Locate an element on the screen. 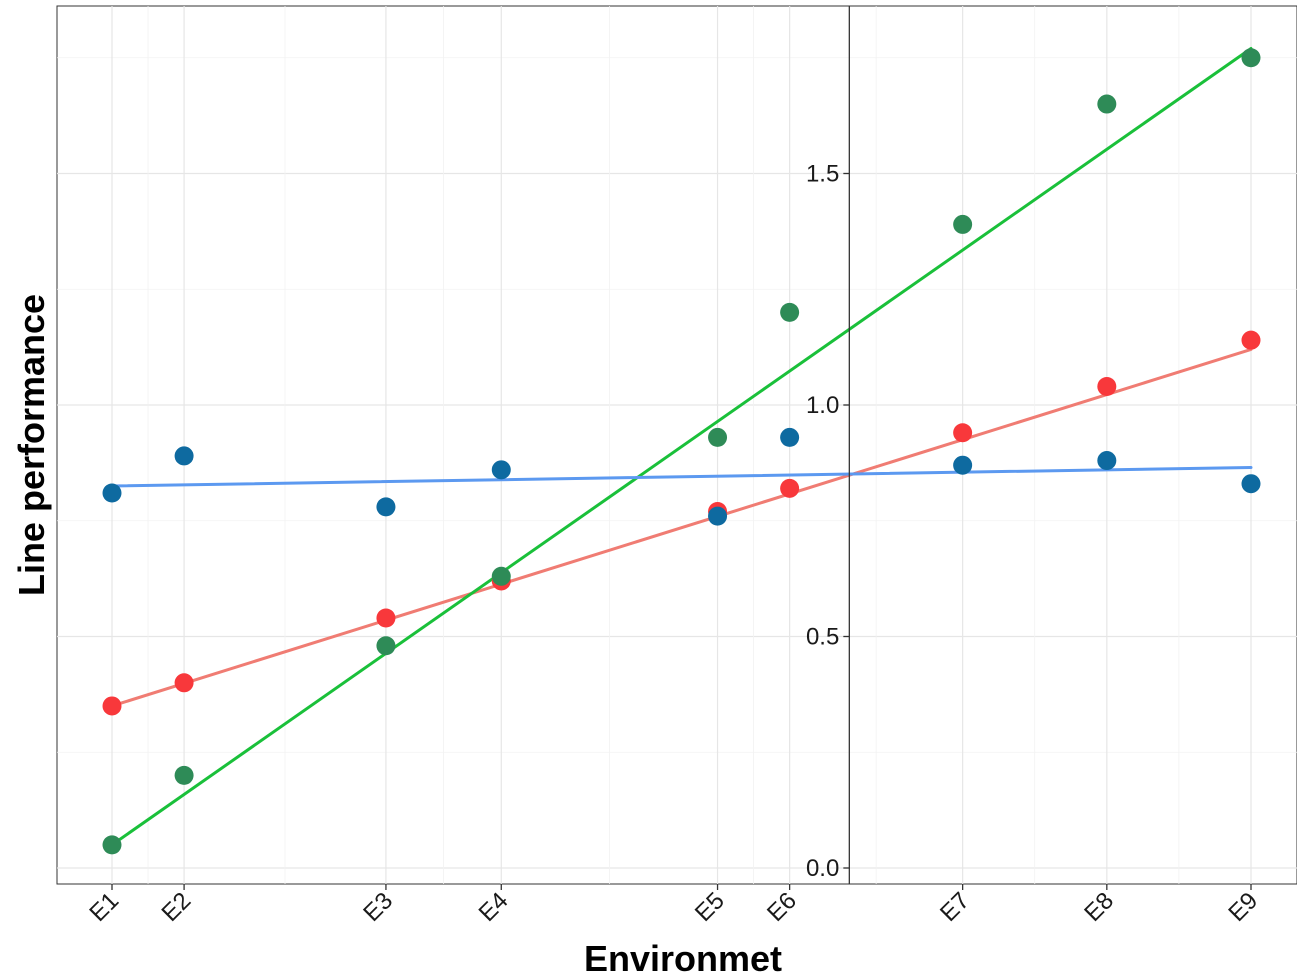  x-tick-label: E1 is located at coordinates (104, 907).